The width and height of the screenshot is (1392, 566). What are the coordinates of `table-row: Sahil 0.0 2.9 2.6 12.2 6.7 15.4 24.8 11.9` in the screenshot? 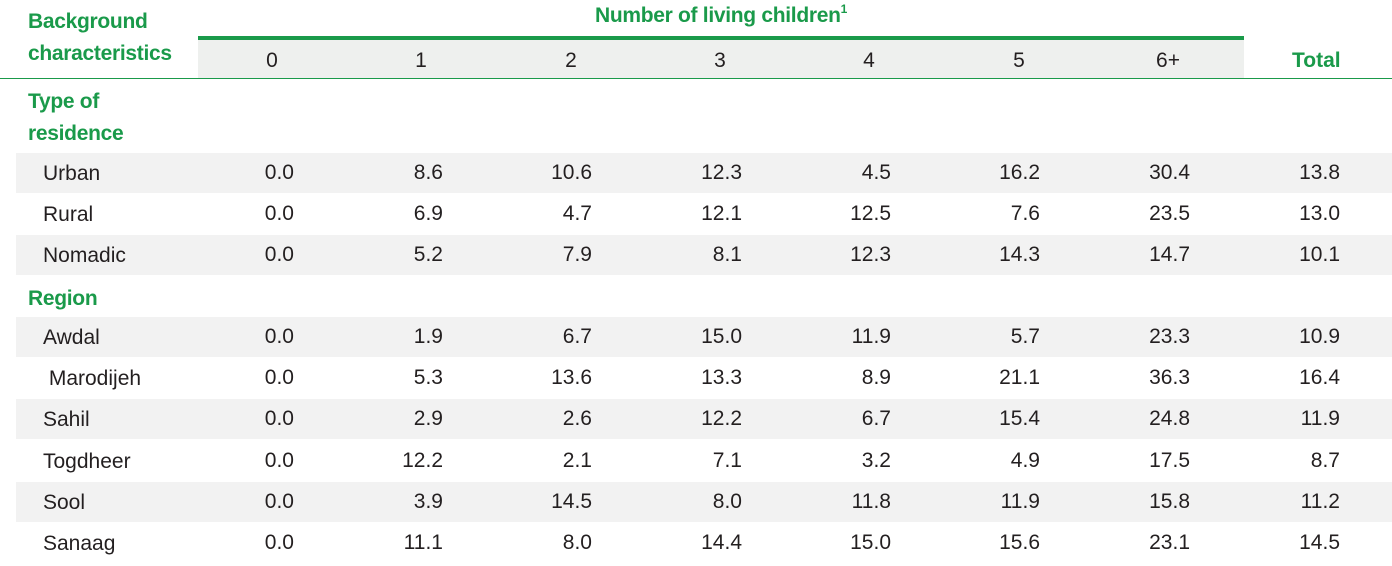 It's located at (704, 419).